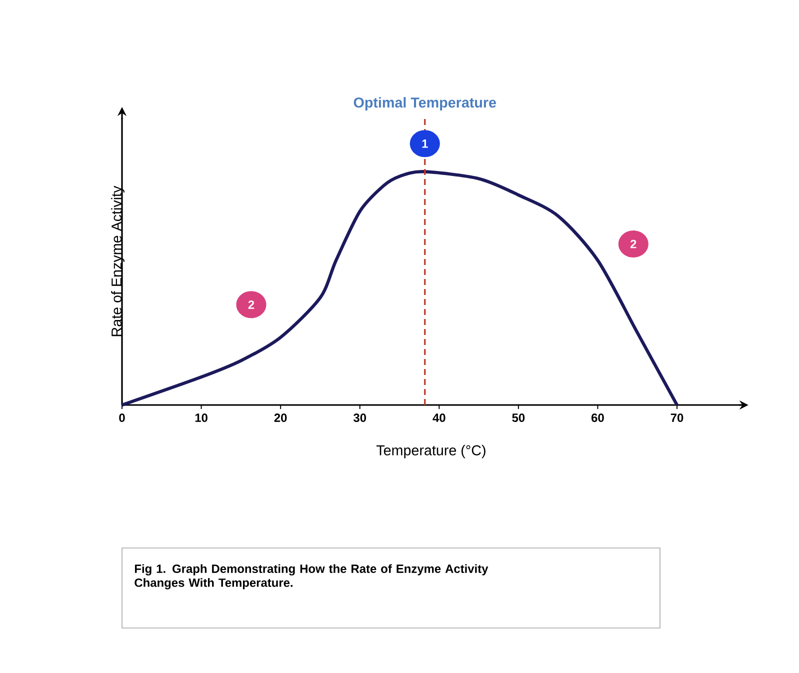  I want to click on y-axis-title: Rate of Enzyme Activity, so click(117, 261).